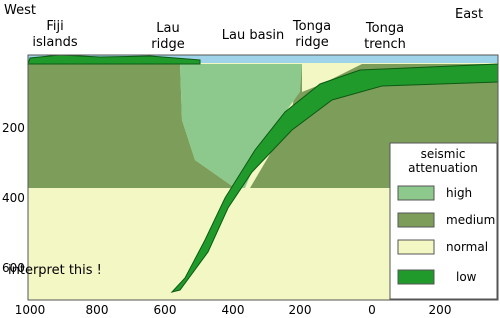  I want to click on distance-label: 0, so click(372, 310).